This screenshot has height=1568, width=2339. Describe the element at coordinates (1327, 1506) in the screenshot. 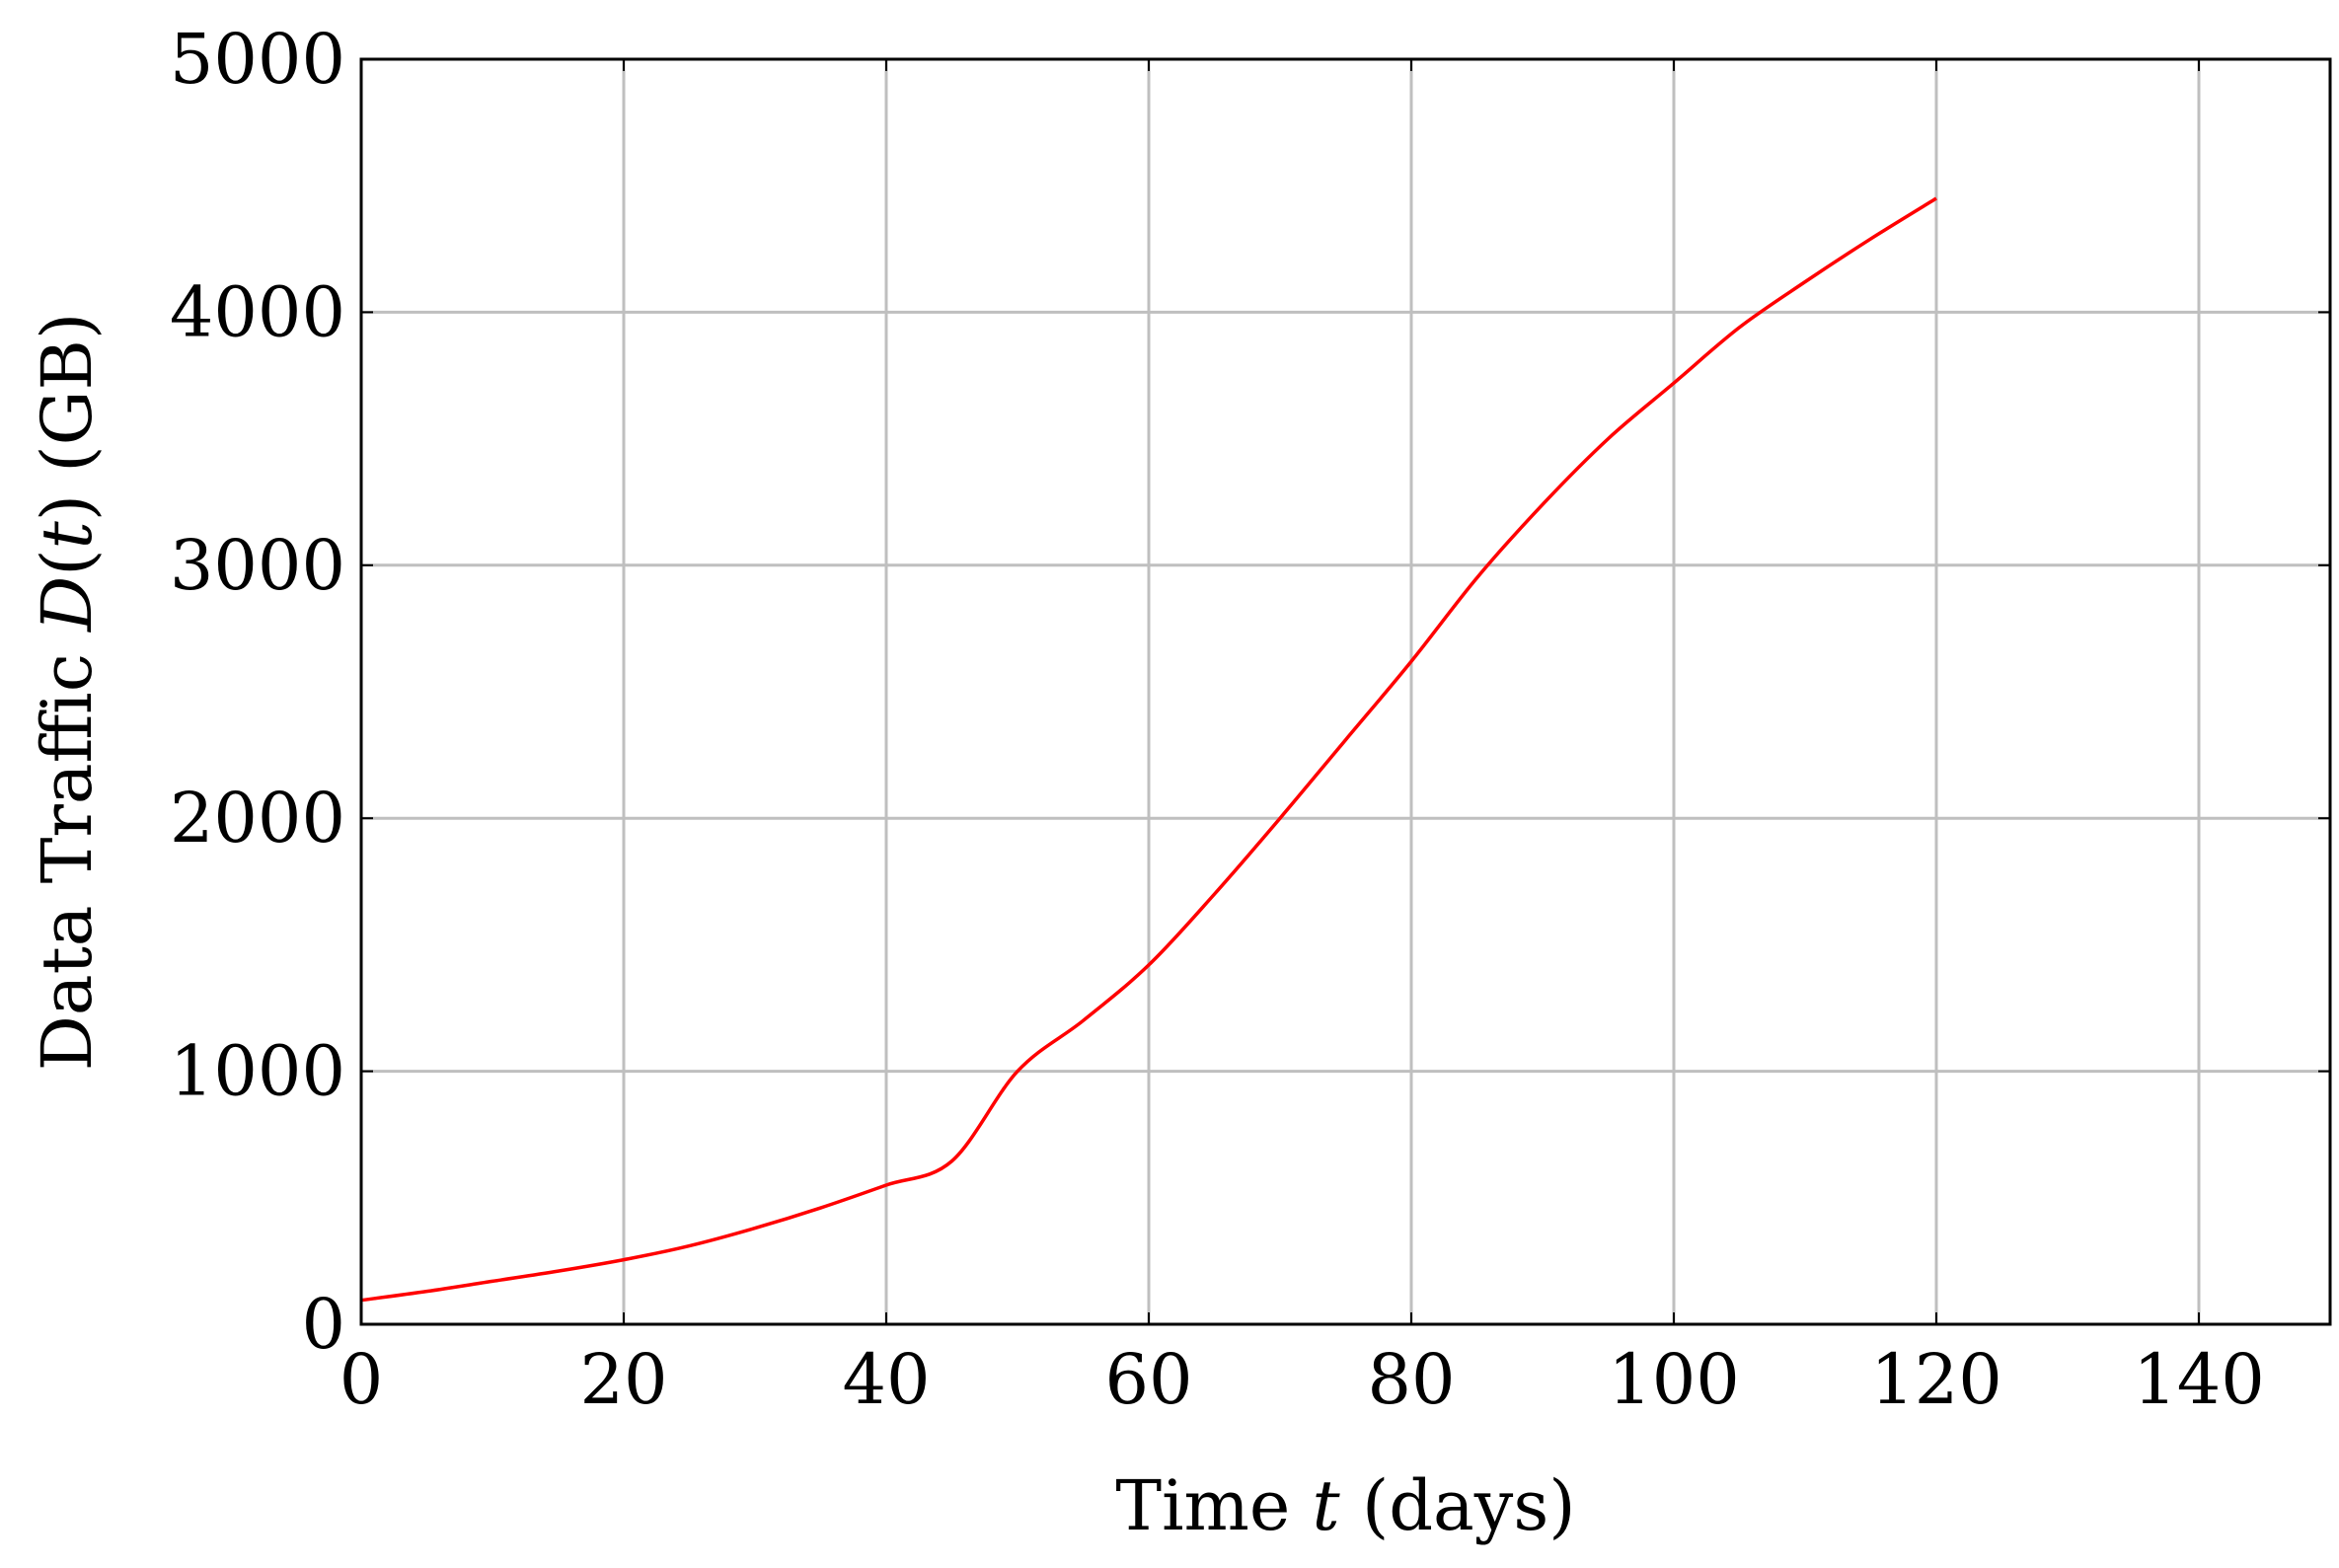

I see `x-axis-label-var: t` at that location.